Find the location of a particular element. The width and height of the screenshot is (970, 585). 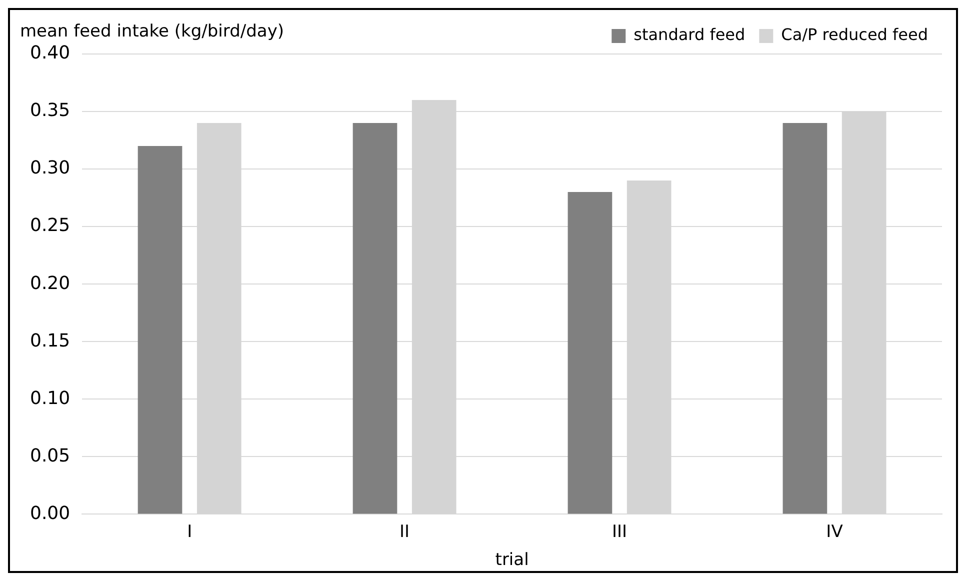

y-tick-label: 0.00 is located at coordinates (50, 513).